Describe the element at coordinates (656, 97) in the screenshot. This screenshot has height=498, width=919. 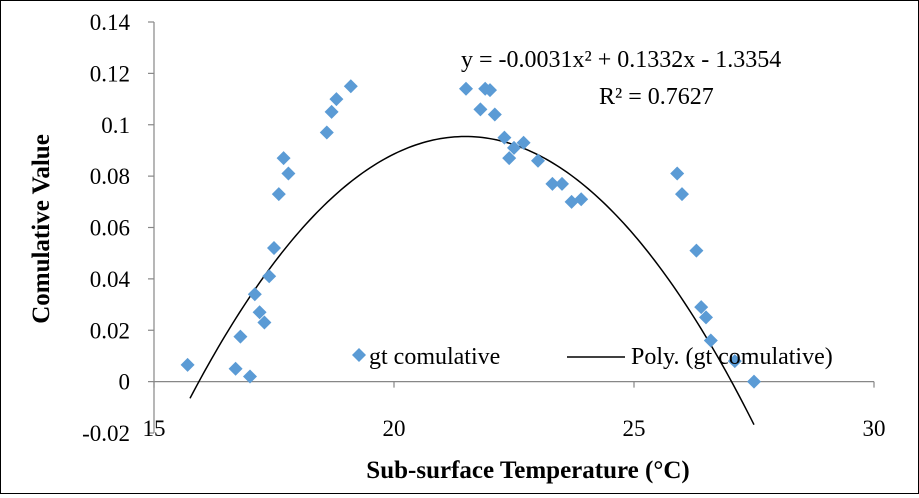
I see `r-squared-label: R² = 0.7627` at that location.